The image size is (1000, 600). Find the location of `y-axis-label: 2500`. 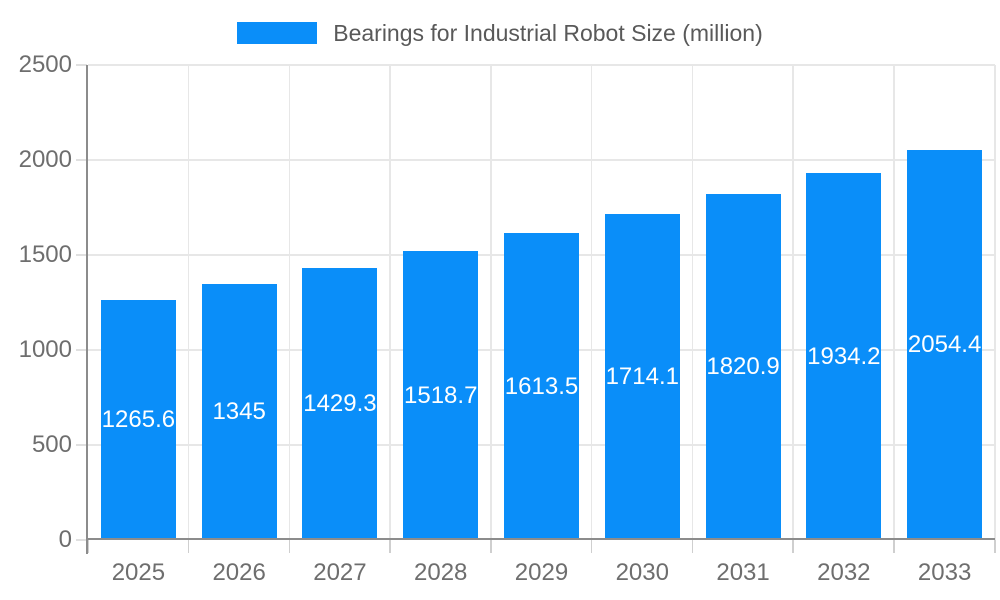

y-axis-label: 2500 is located at coordinates (45, 64).